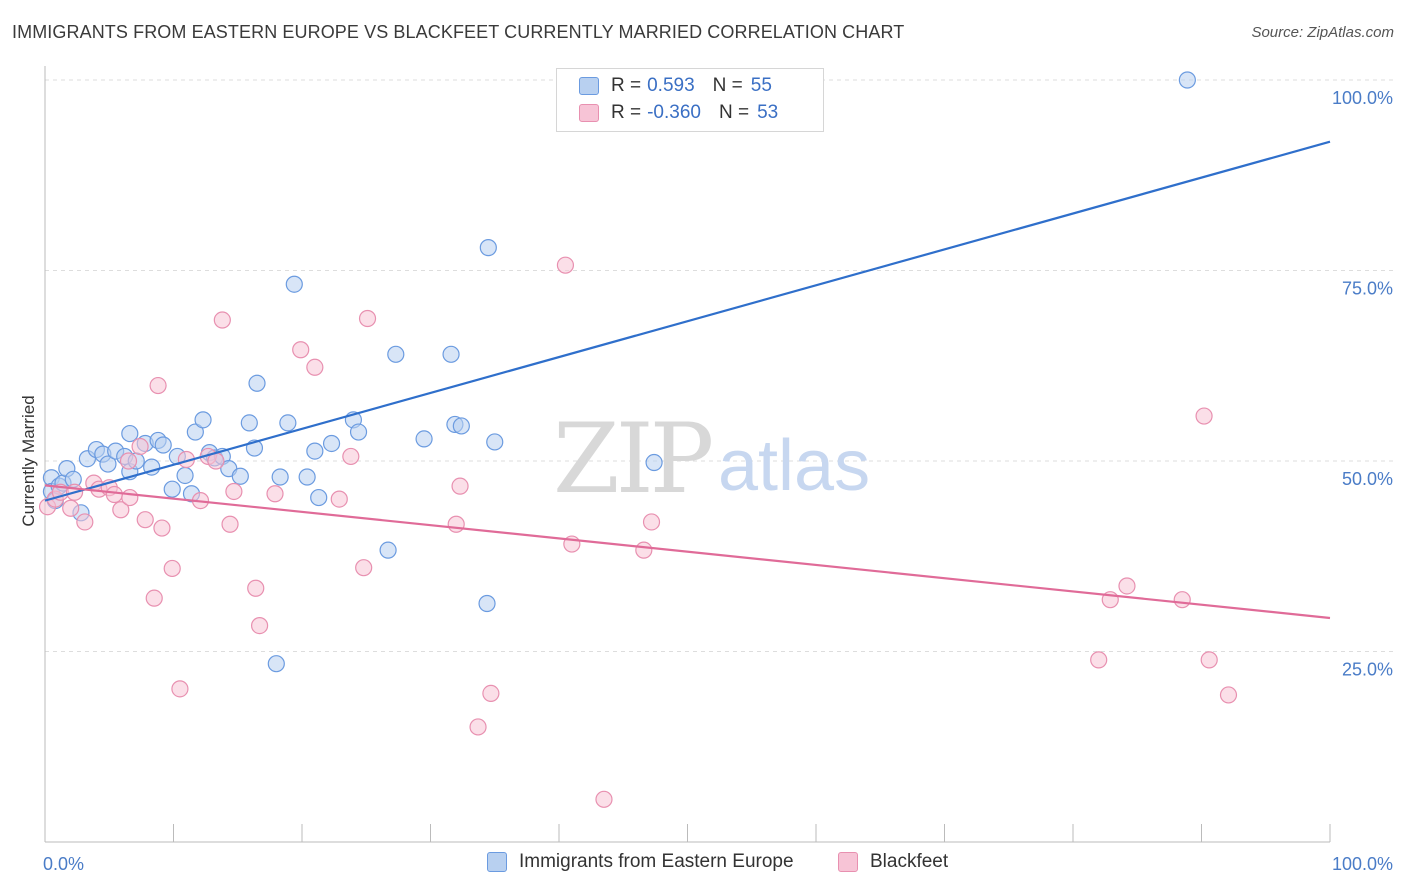 The width and height of the screenshot is (1406, 892). Describe the element at coordinates (1362, 98) in the screenshot. I see `y-tick-label: 100.0%` at that location.